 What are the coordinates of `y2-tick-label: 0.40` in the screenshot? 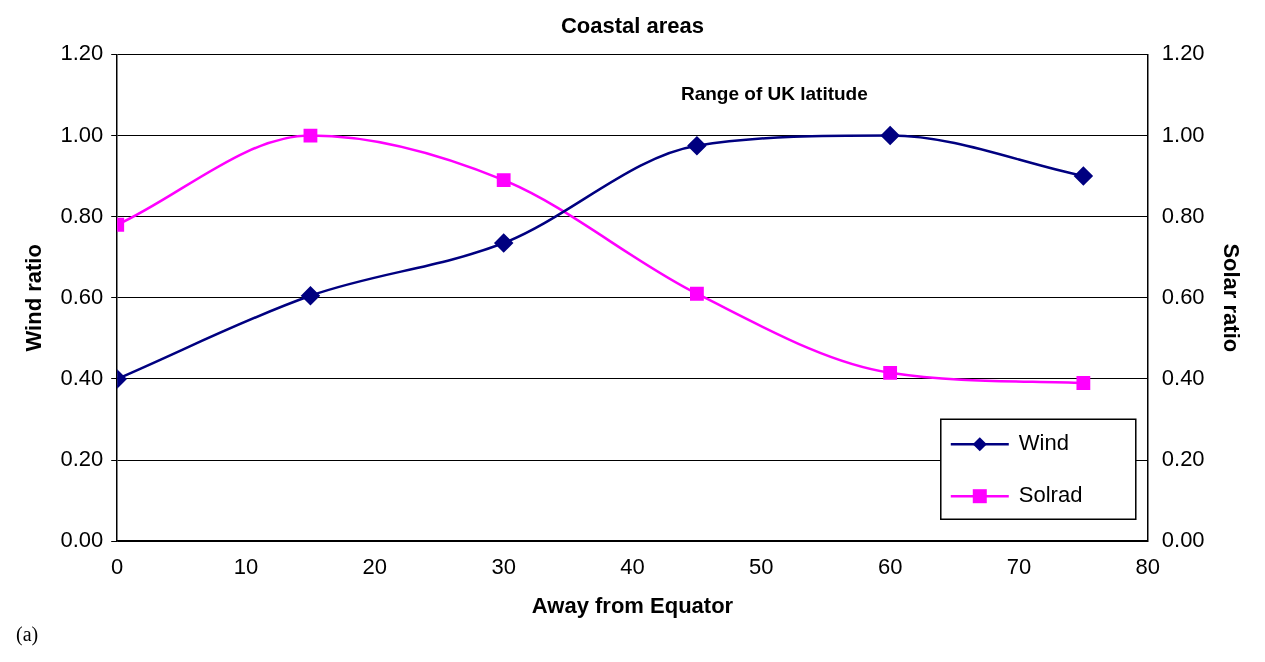 It's located at (1183, 377).